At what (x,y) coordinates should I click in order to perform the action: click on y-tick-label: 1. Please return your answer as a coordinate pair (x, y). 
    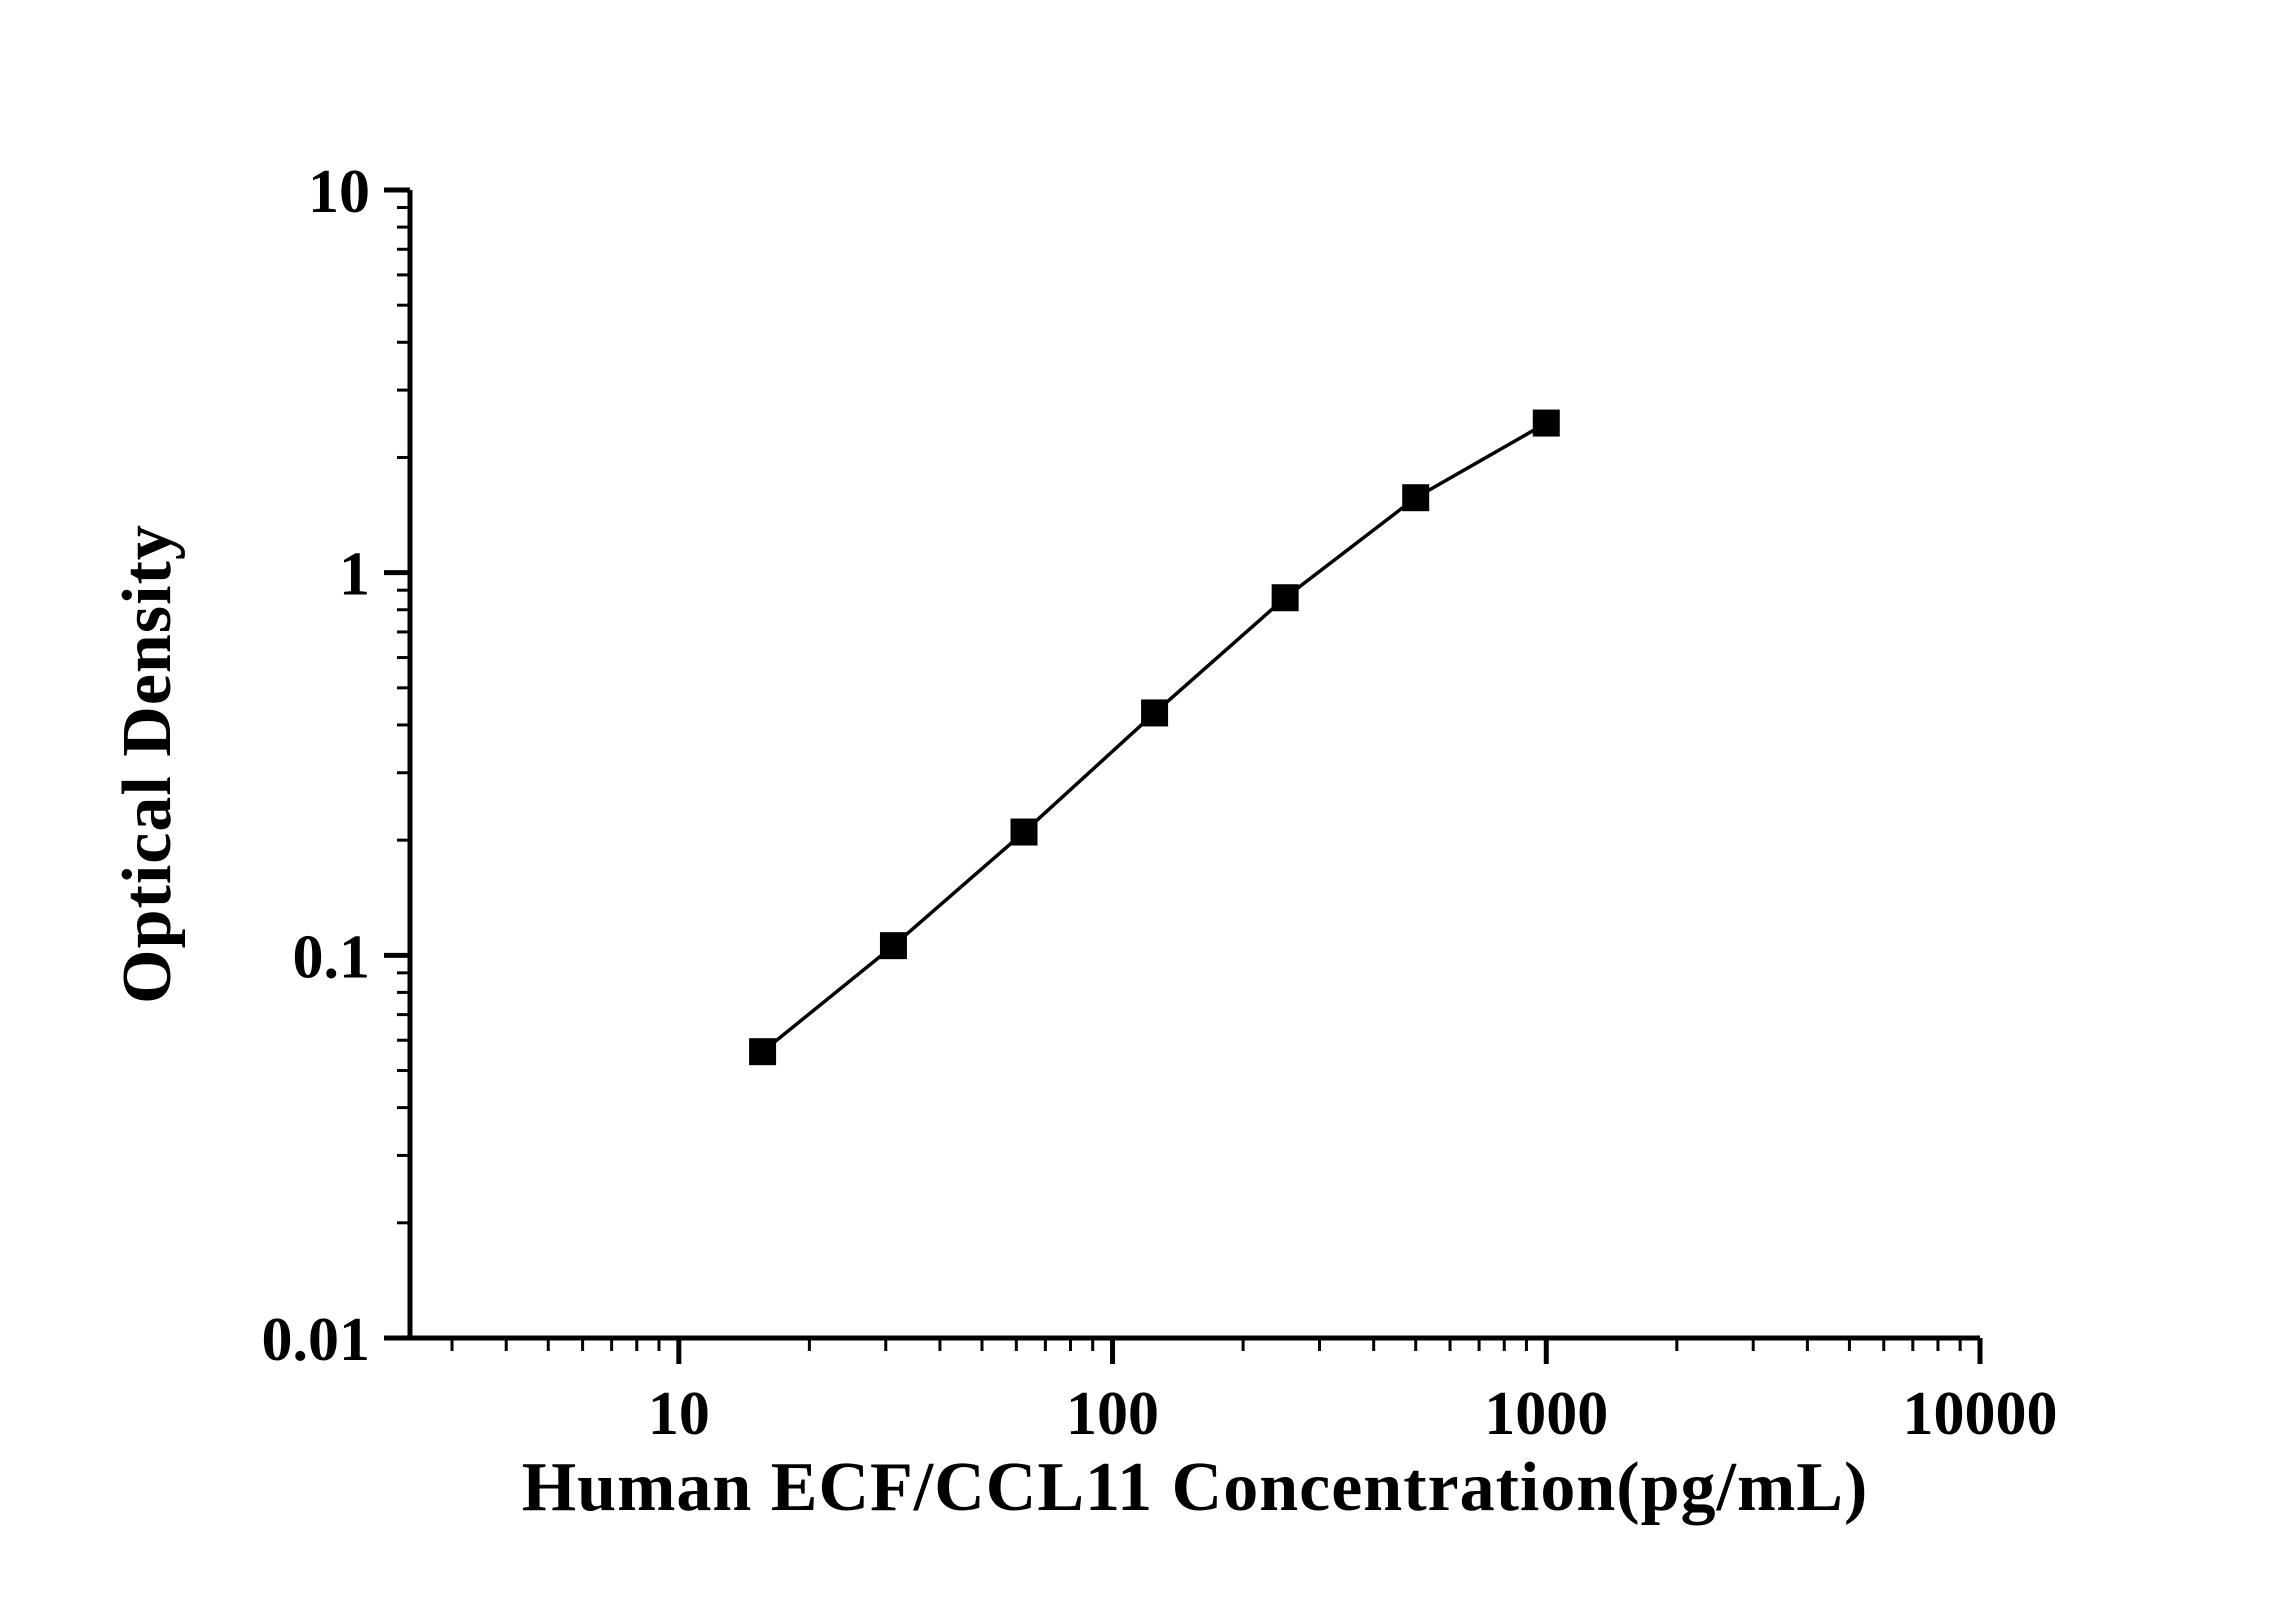
    Looking at the image, I should click on (354, 575).